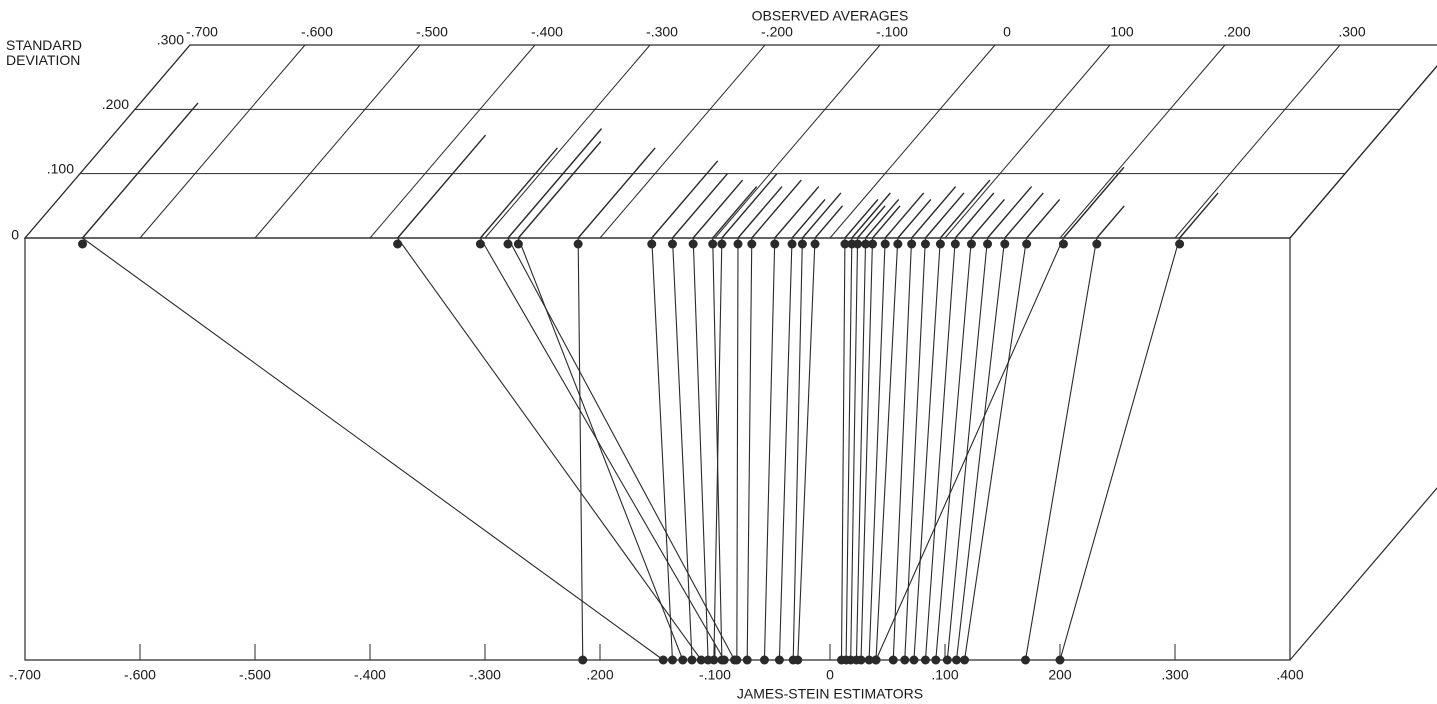  I want to click on side-face, so click(1363, 363).